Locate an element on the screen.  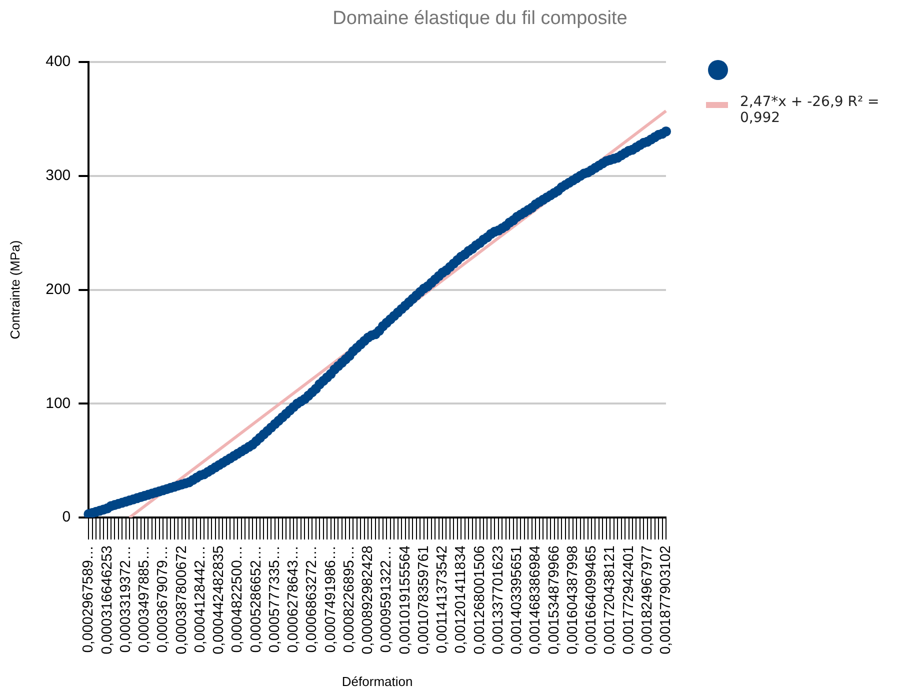
x-tick-label: 0,001078359761 is located at coordinates (424, 600).